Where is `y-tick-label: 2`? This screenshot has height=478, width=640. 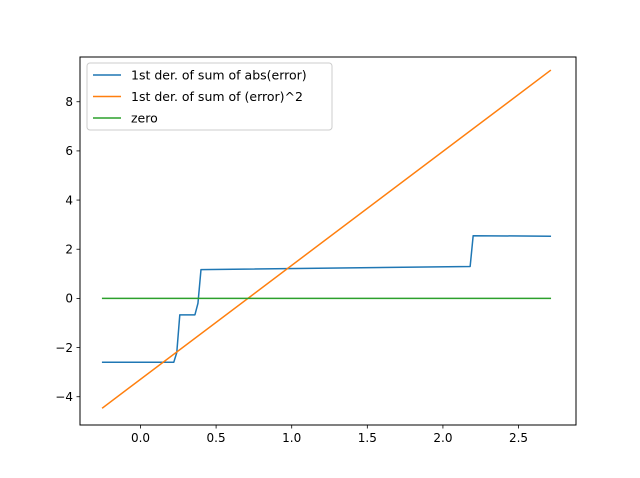
y-tick-label: 2 is located at coordinates (69, 250).